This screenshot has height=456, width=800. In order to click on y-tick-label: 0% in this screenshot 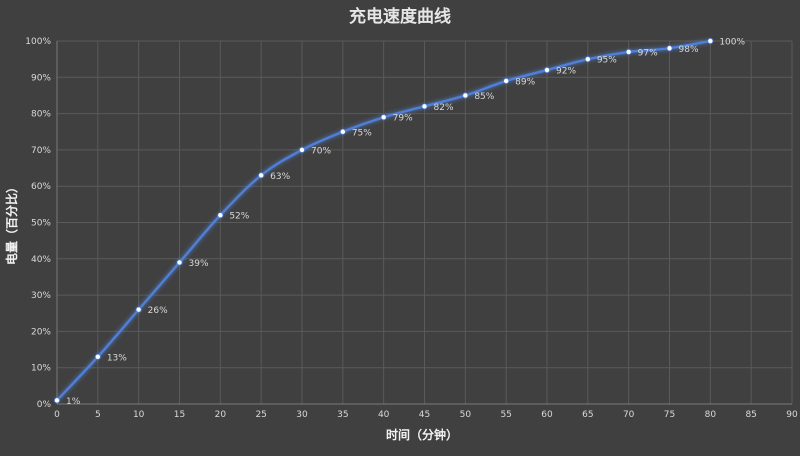, I will do `click(44, 405)`.